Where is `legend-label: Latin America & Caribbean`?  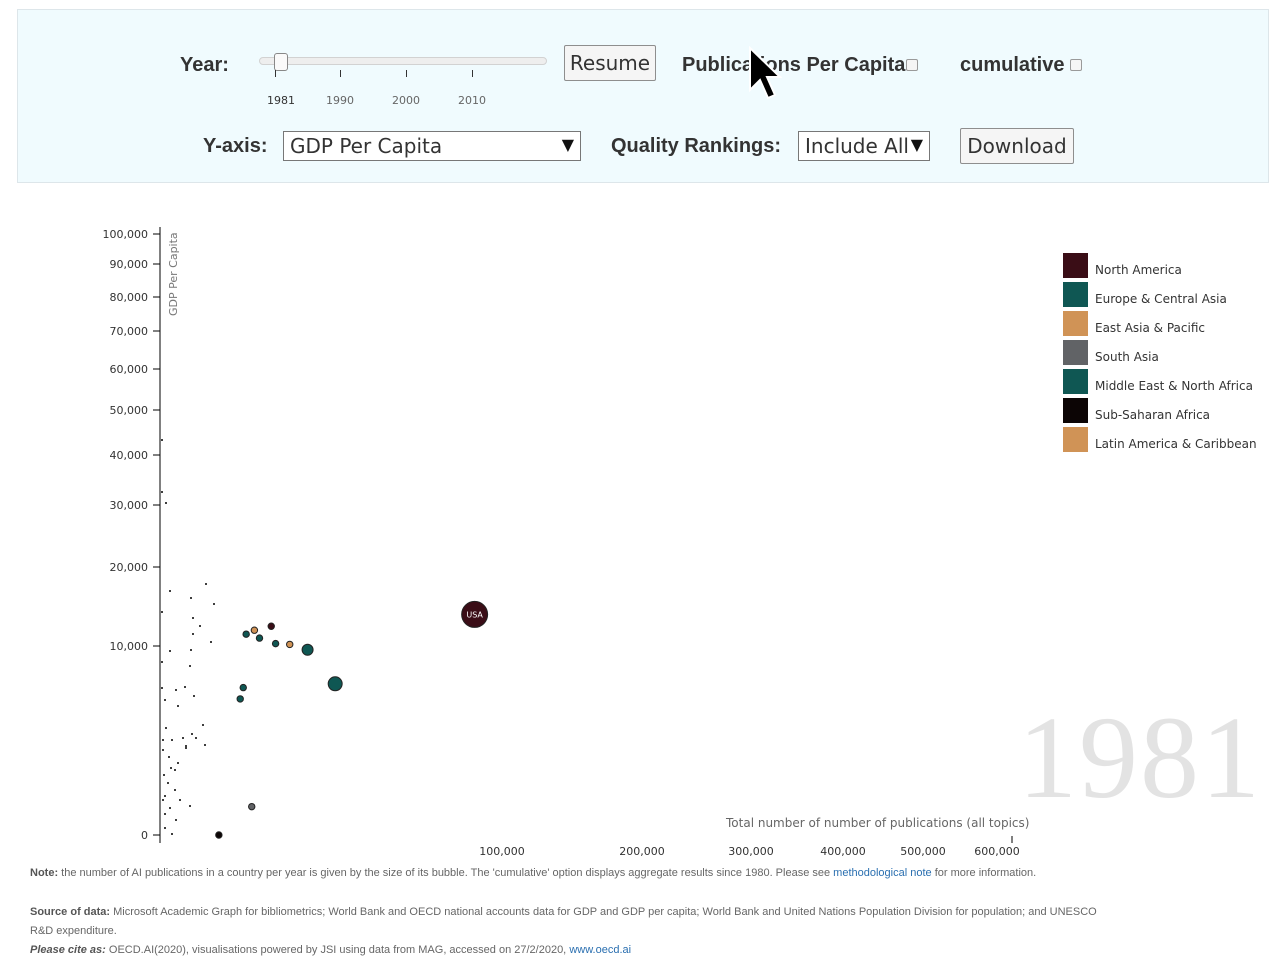
legend-label: Latin America & Caribbean is located at coordinates (1176, 444).